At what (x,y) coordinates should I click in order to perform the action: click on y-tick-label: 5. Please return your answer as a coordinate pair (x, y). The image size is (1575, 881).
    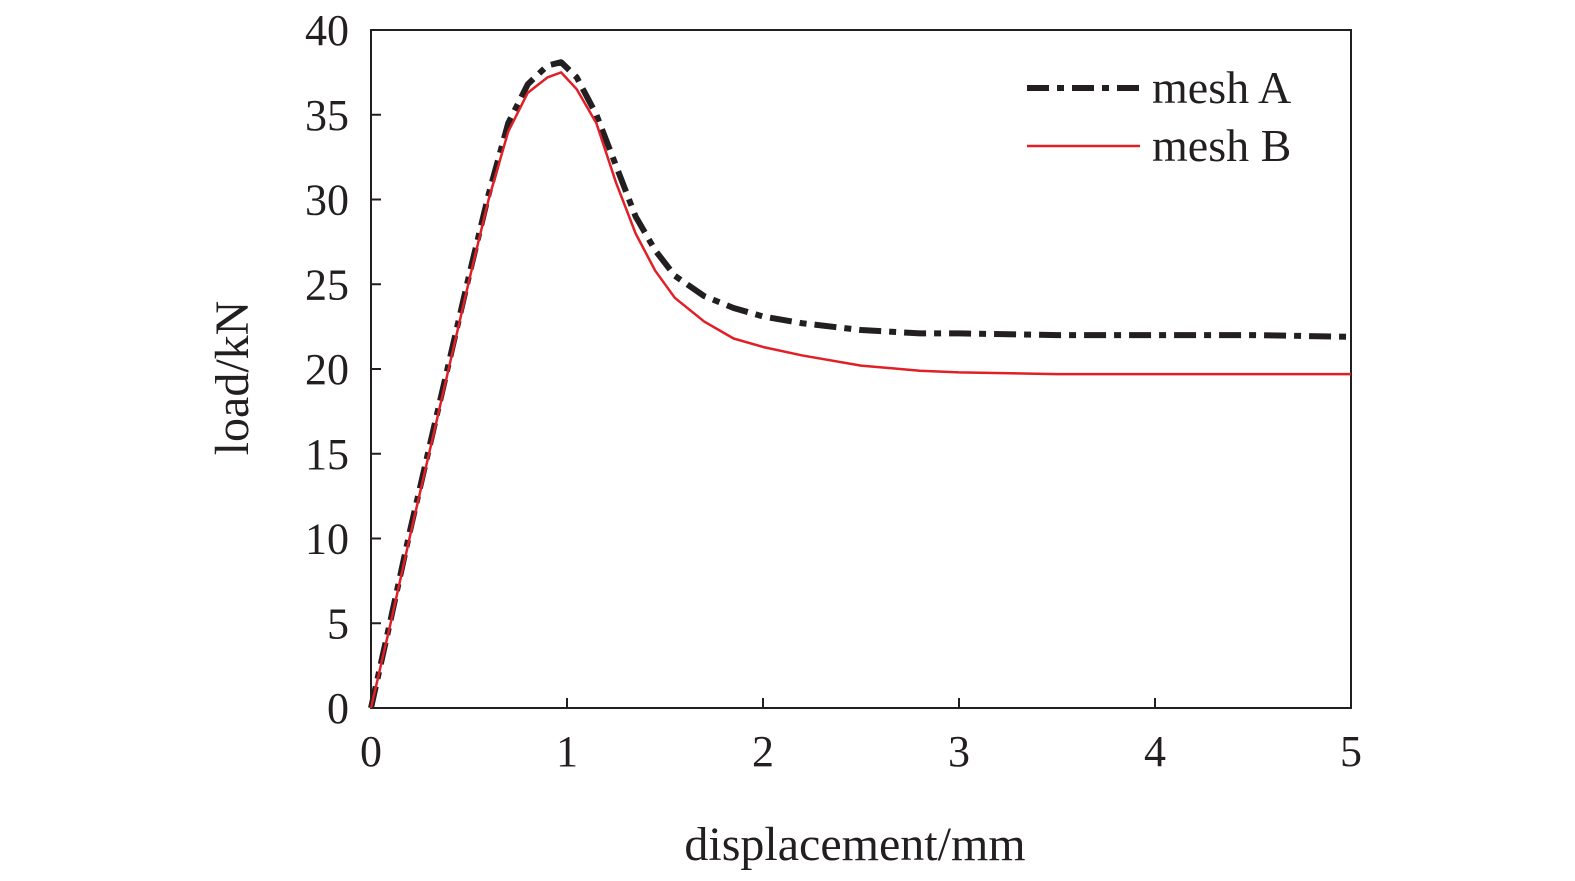
    Looking at the image, I should click on (338, 623).